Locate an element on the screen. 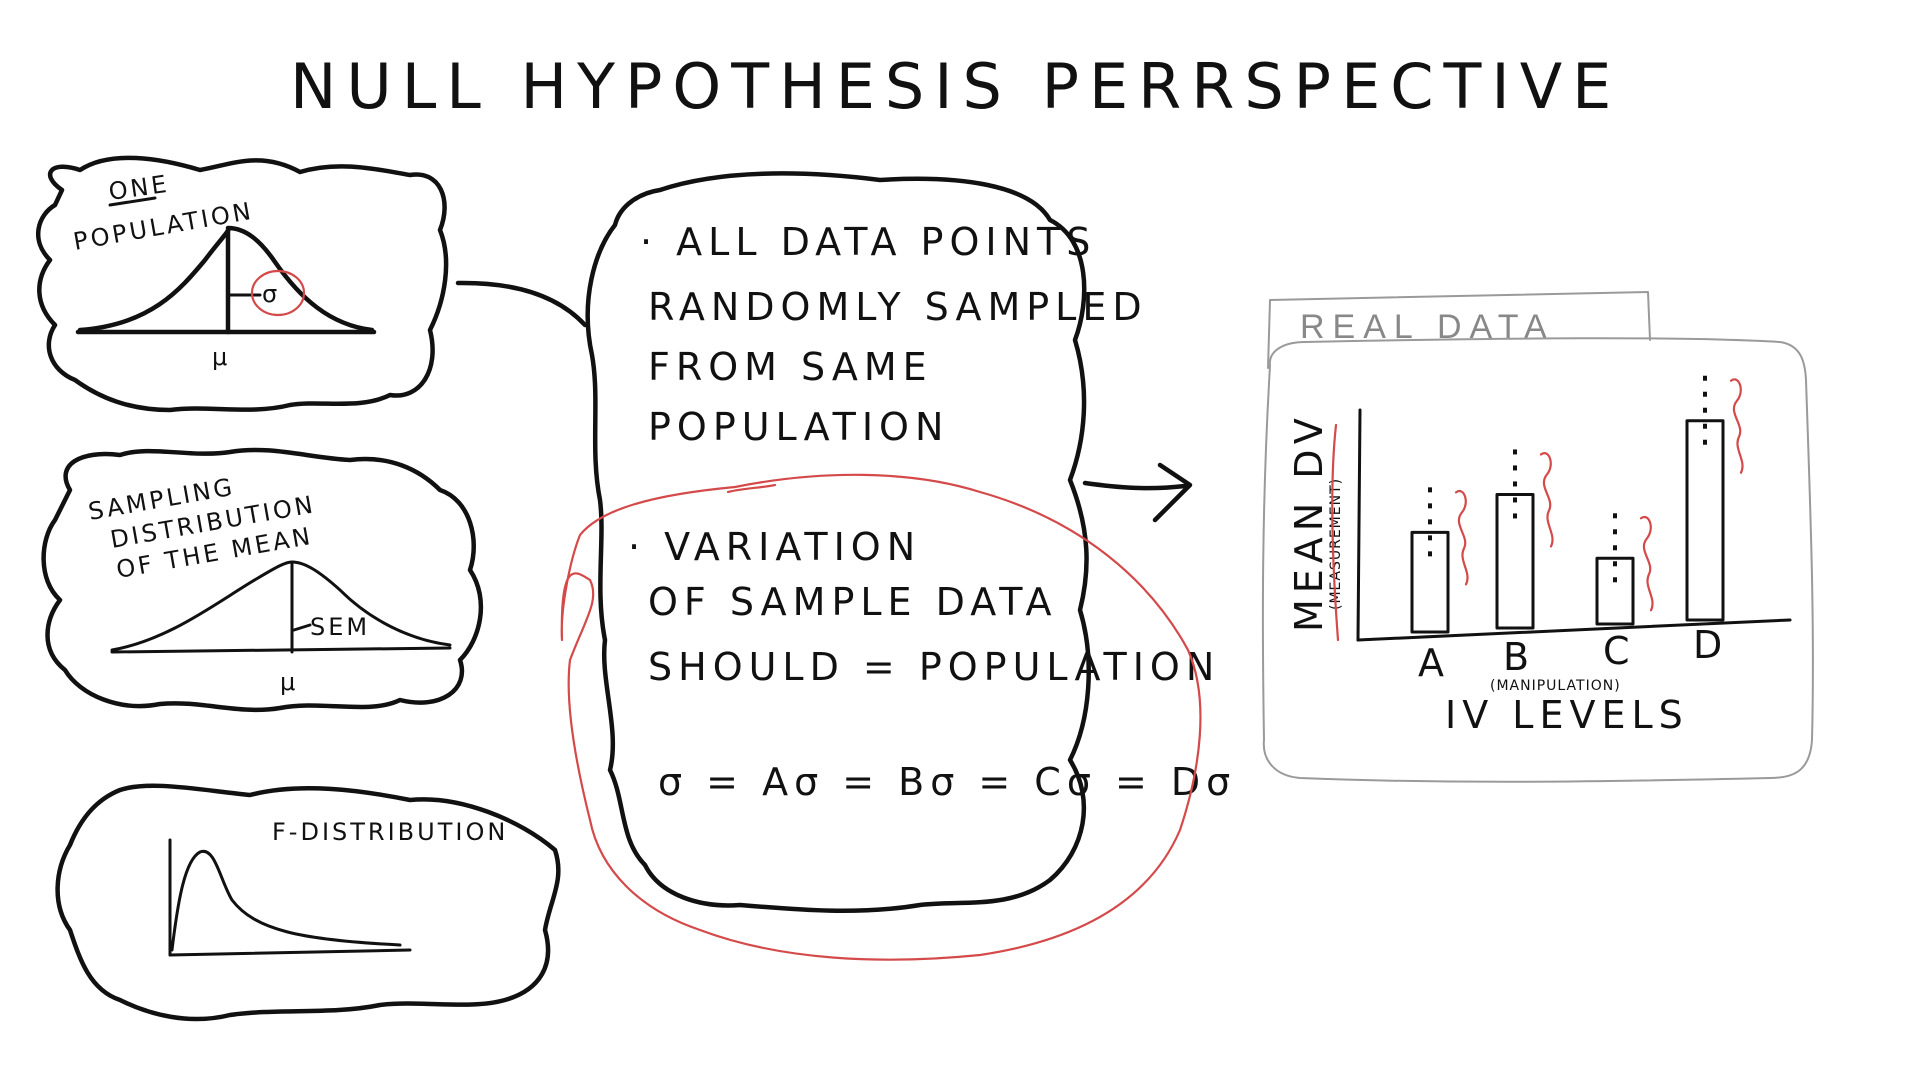  point1-line4: POPULATION is located at coordinates (798, 427).